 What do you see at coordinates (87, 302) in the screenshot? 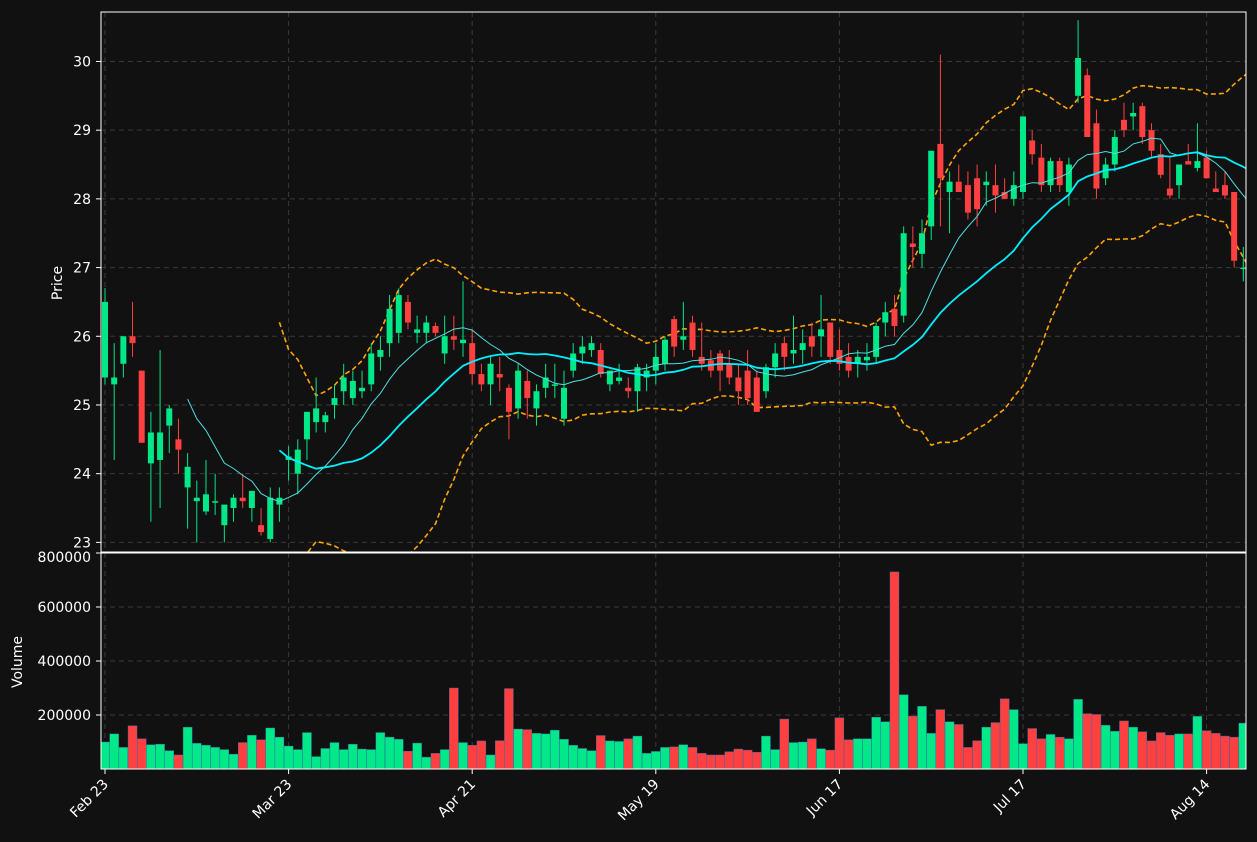
I see `price-y-axis: 23 24 25 26 27 28 29 30` at bounding box center [87, 302].